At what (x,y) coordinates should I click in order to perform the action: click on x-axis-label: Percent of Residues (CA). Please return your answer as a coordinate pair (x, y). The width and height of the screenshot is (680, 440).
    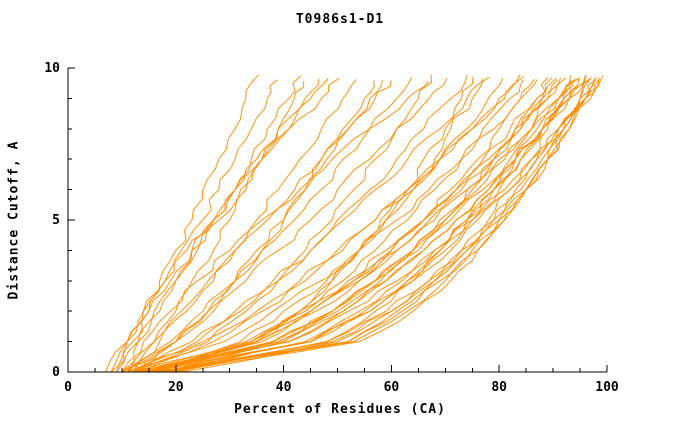
    Looking at the image, I should click on (340, 409).